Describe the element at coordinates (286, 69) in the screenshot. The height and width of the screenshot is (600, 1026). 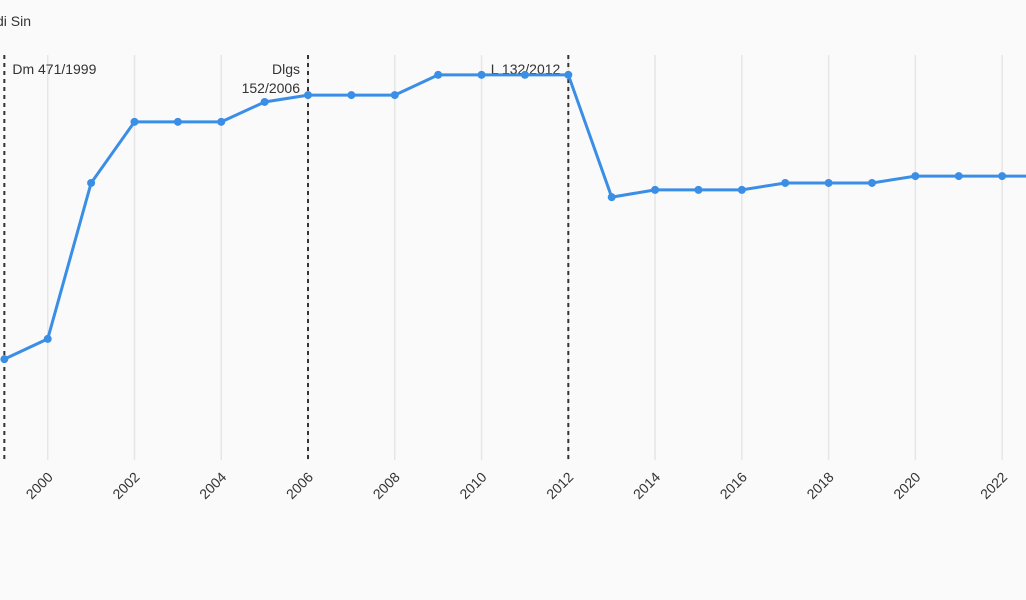
I see `annotation-label: Dlgs` at that location.